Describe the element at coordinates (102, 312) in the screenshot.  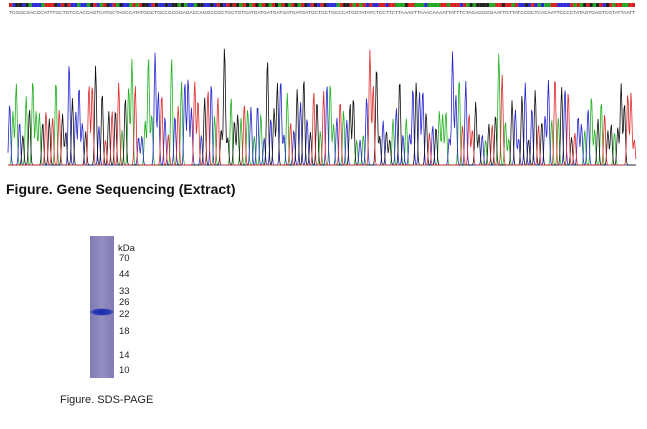
I see `protein-band` at that location.